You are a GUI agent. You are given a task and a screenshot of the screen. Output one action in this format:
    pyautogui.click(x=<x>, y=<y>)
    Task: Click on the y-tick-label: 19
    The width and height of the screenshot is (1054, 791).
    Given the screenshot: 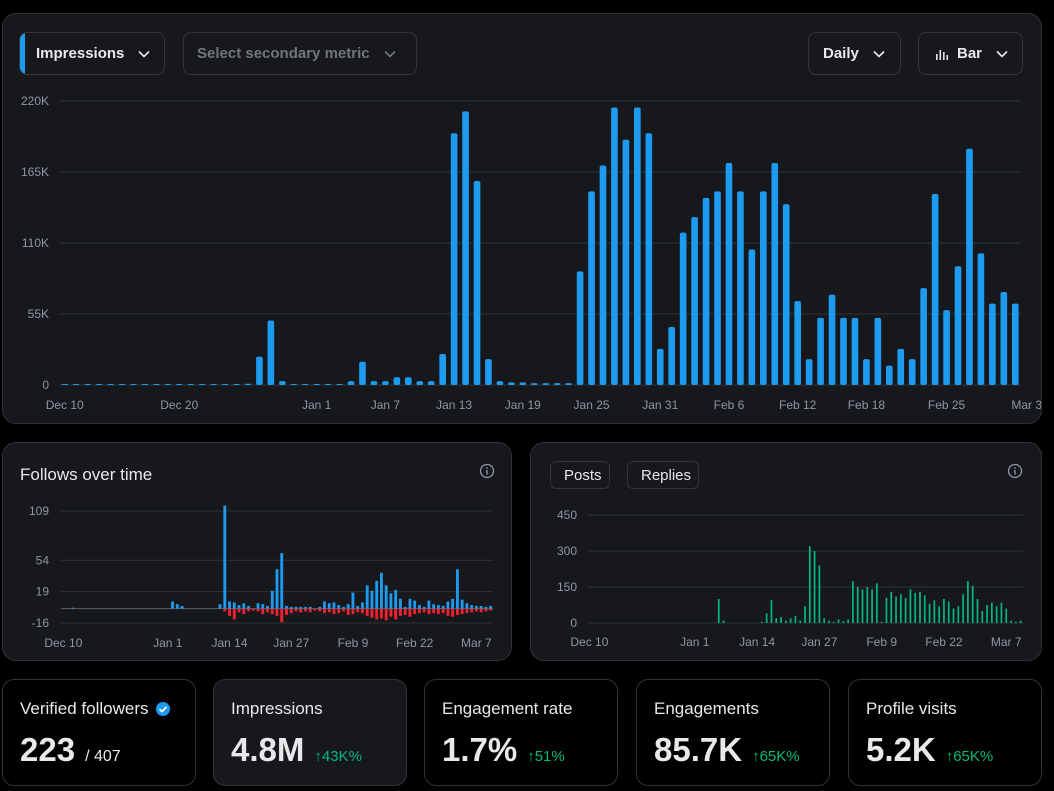 What is the action you would take?
    pyautogui.click(x=43, y=592)
    